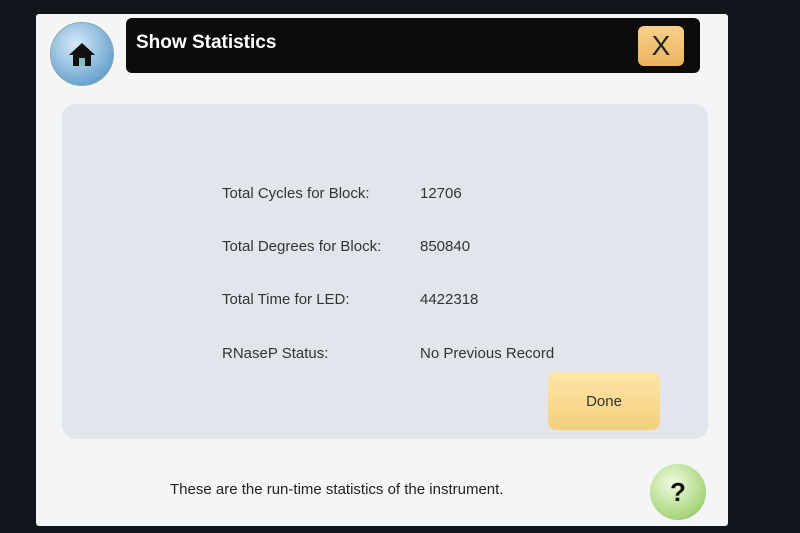 Image resolution: width=800 pixels, height=533 pixels. I want to click on stat-label: Total Time for LED:, so click(286, 299).